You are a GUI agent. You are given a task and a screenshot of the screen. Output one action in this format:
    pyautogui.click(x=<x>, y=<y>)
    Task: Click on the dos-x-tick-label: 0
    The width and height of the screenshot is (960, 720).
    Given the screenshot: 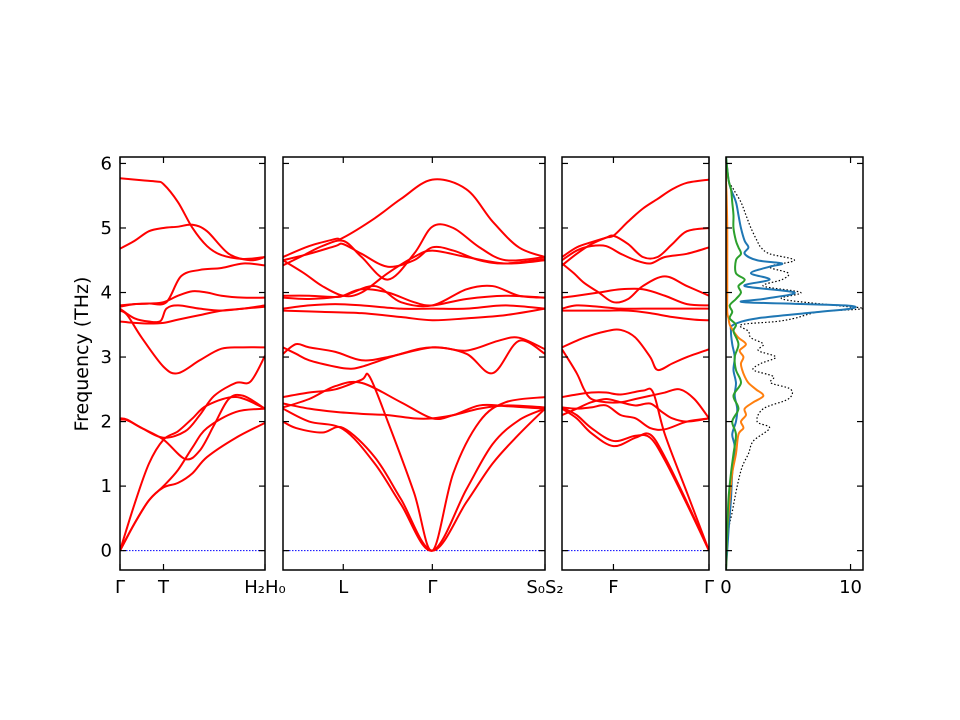 What is the action you would take?
    pyautogui.click(x=725, y=587)
    